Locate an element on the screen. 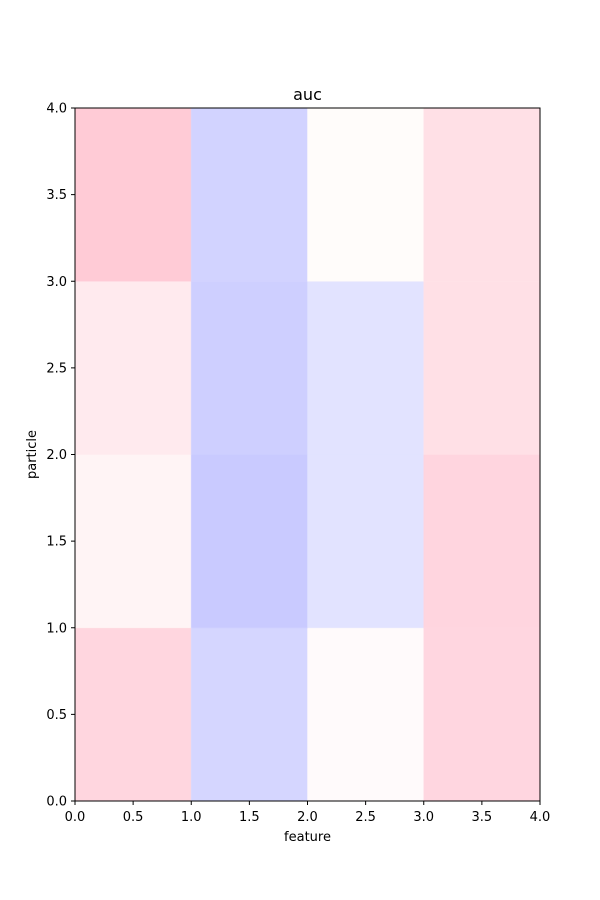  y-tick-label: 2.0 is located at coordinates (56, 455).